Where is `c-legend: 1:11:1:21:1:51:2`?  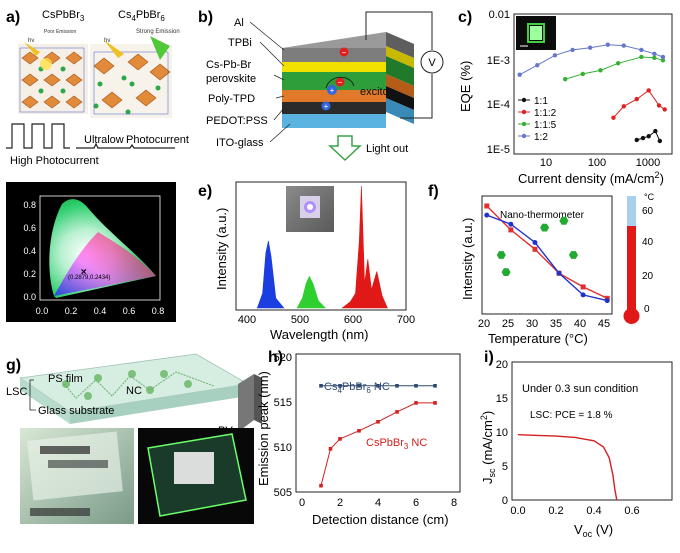
c-legend: 1:11:1:21:1:51:2 is located at coordinates (537, 119).